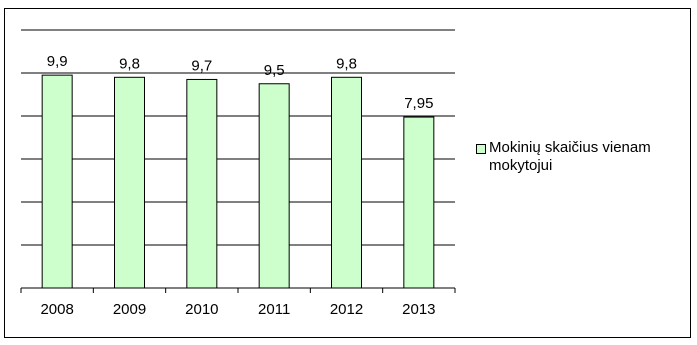 The height and width of the screenshot is (345, 697). Describe the element at coordinates (201, 309) in the screenshot. I see `x-tick-label: 2010` at that location.